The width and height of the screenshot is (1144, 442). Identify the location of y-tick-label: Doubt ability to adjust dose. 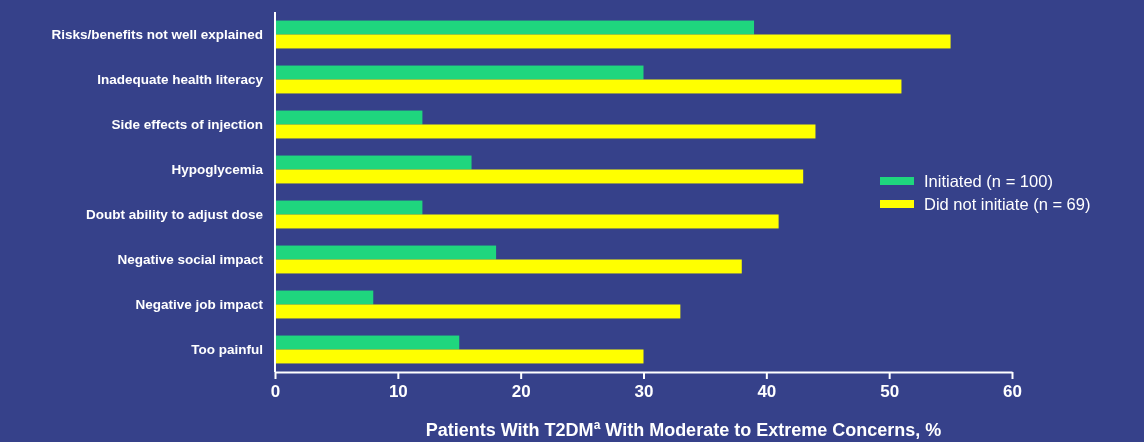
(174, 214).